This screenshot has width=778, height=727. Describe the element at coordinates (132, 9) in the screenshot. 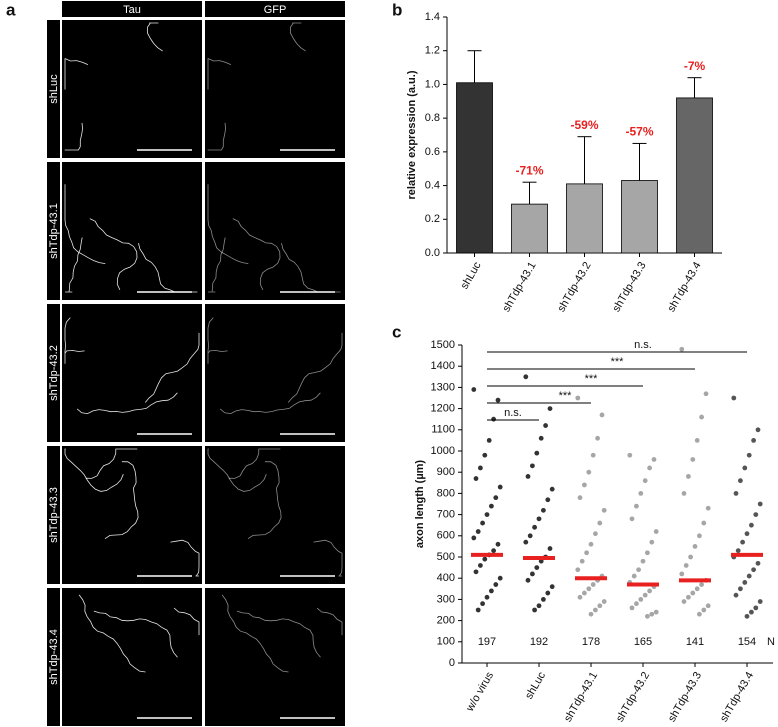

I see `column-header-bg` at that location.